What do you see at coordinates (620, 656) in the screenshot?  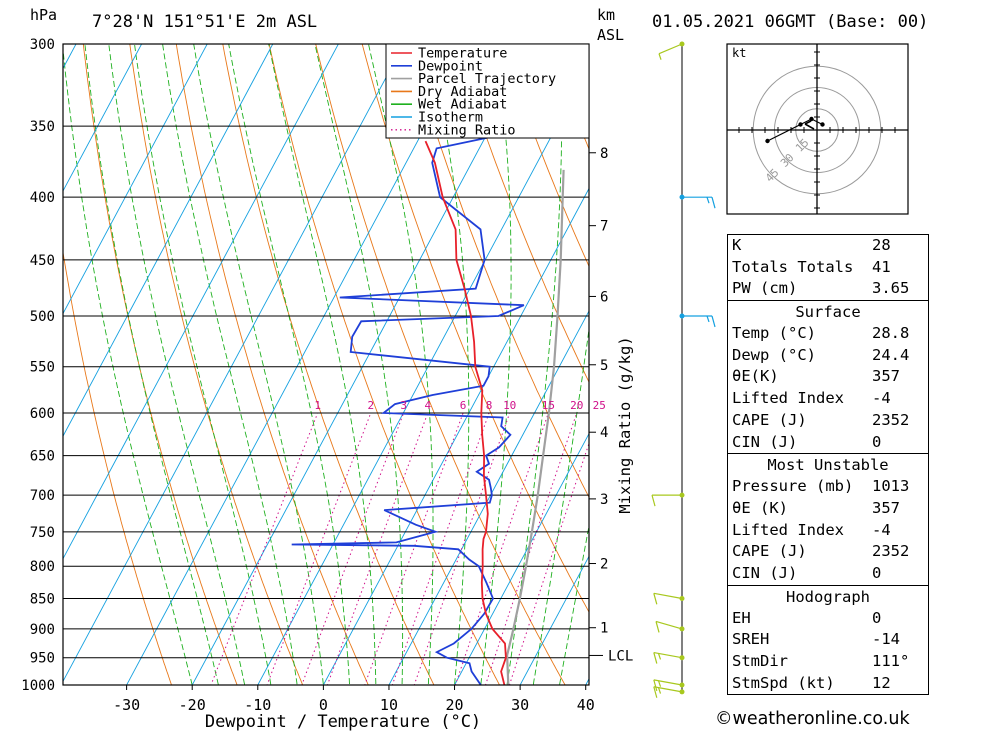 I see `lcl-label: LCL` at bounding box center [620, 656].